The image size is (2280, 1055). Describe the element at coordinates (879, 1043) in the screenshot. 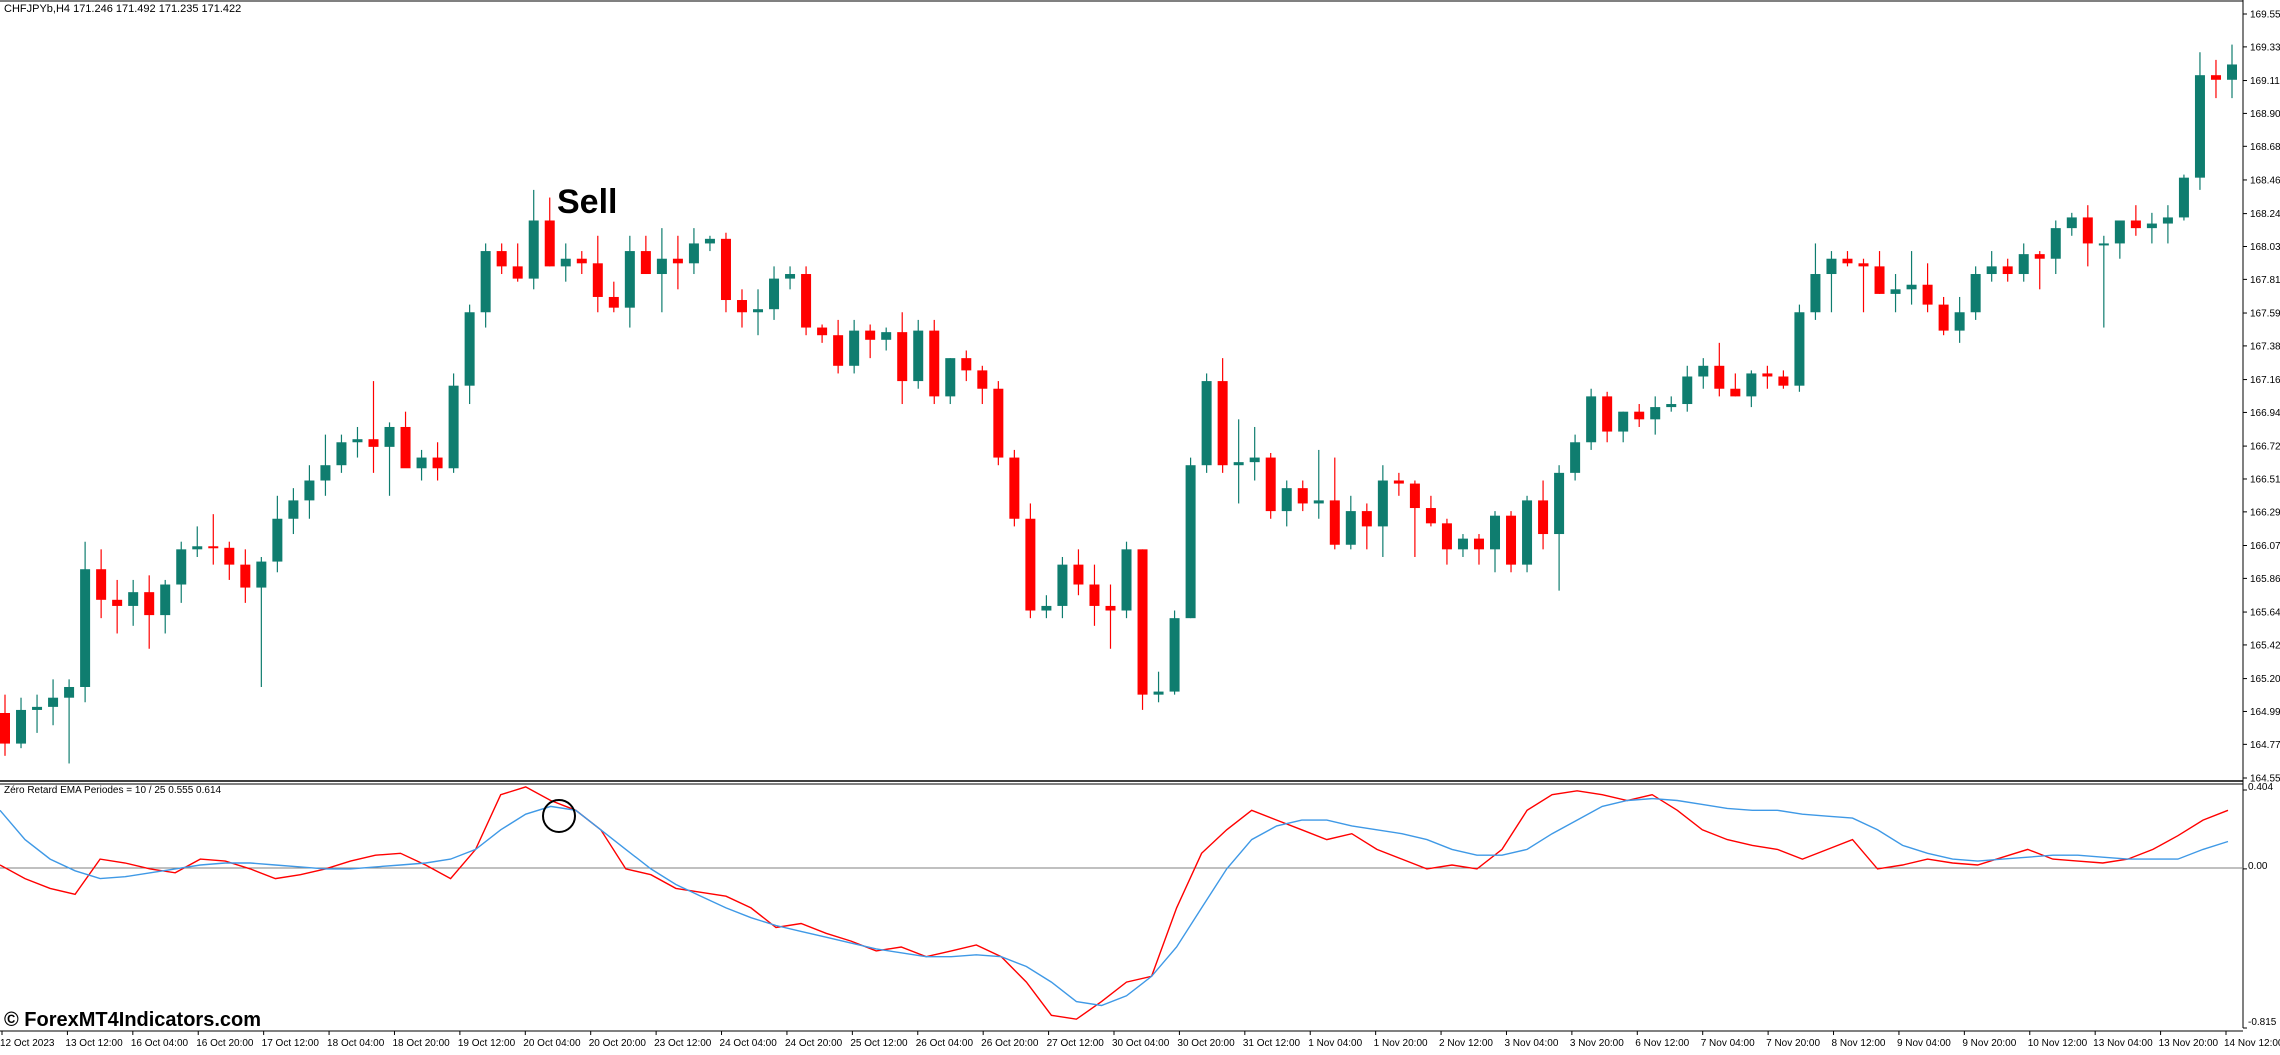

I see `time-tick-label: 25 Oct 12:00` at that location.